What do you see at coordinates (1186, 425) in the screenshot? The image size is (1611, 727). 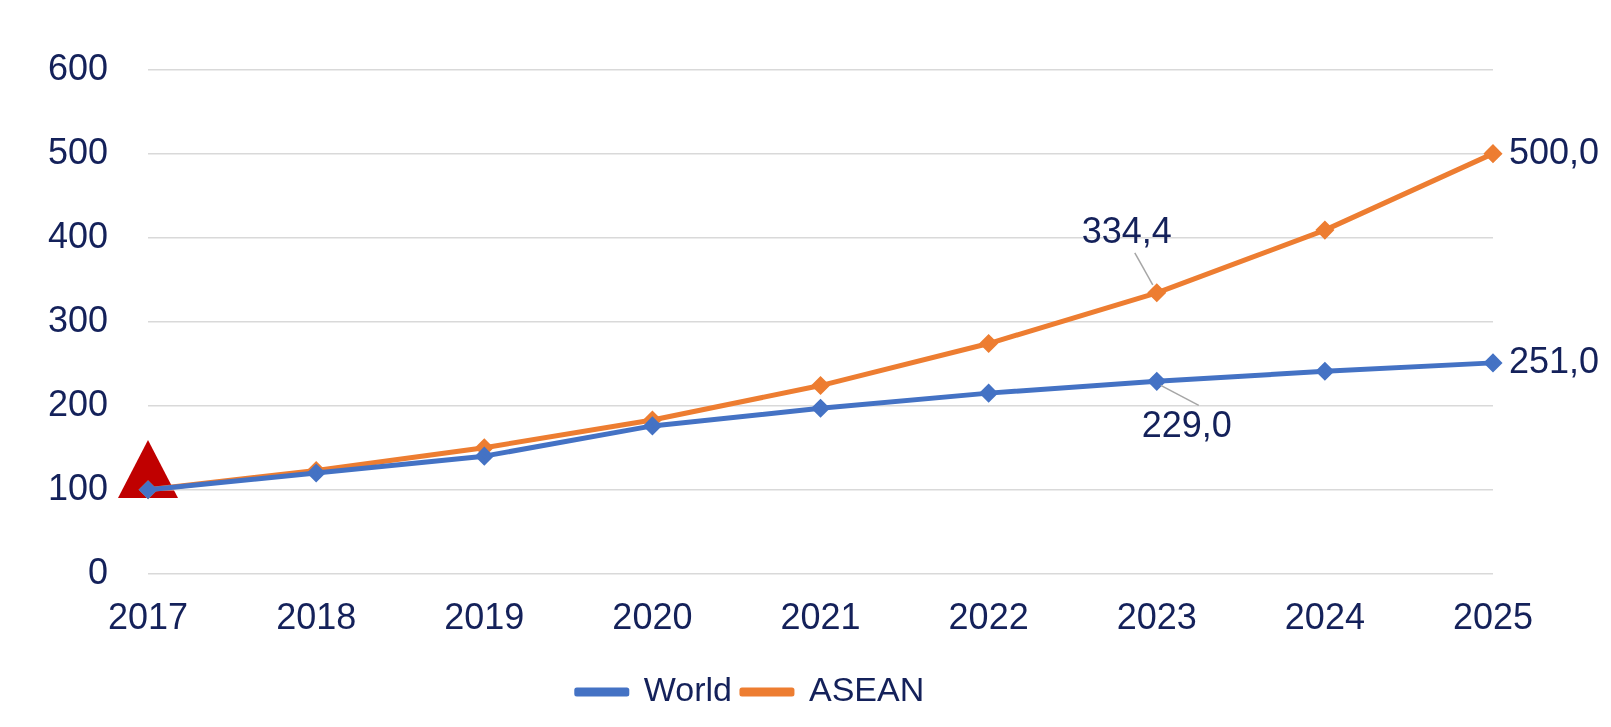 I see `data-label: 229,0` at bounding box center [1186, 425].